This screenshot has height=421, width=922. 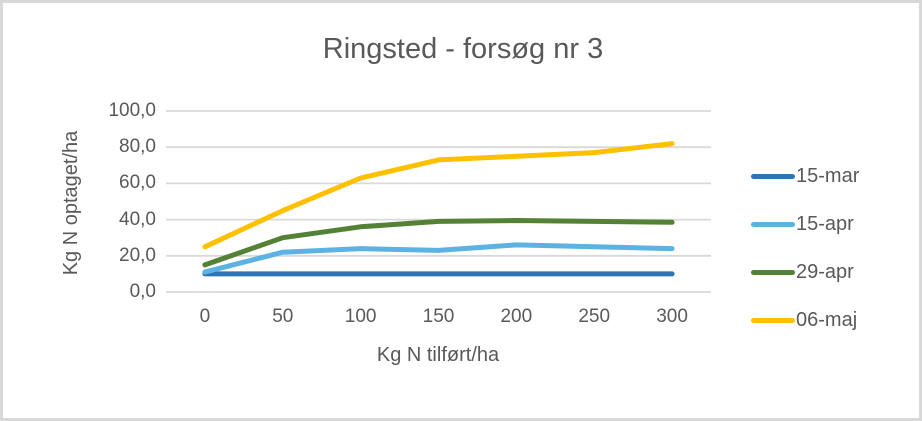 I want to click on legend-item-15-apr: 15-apr, so click(x=805, y=224).